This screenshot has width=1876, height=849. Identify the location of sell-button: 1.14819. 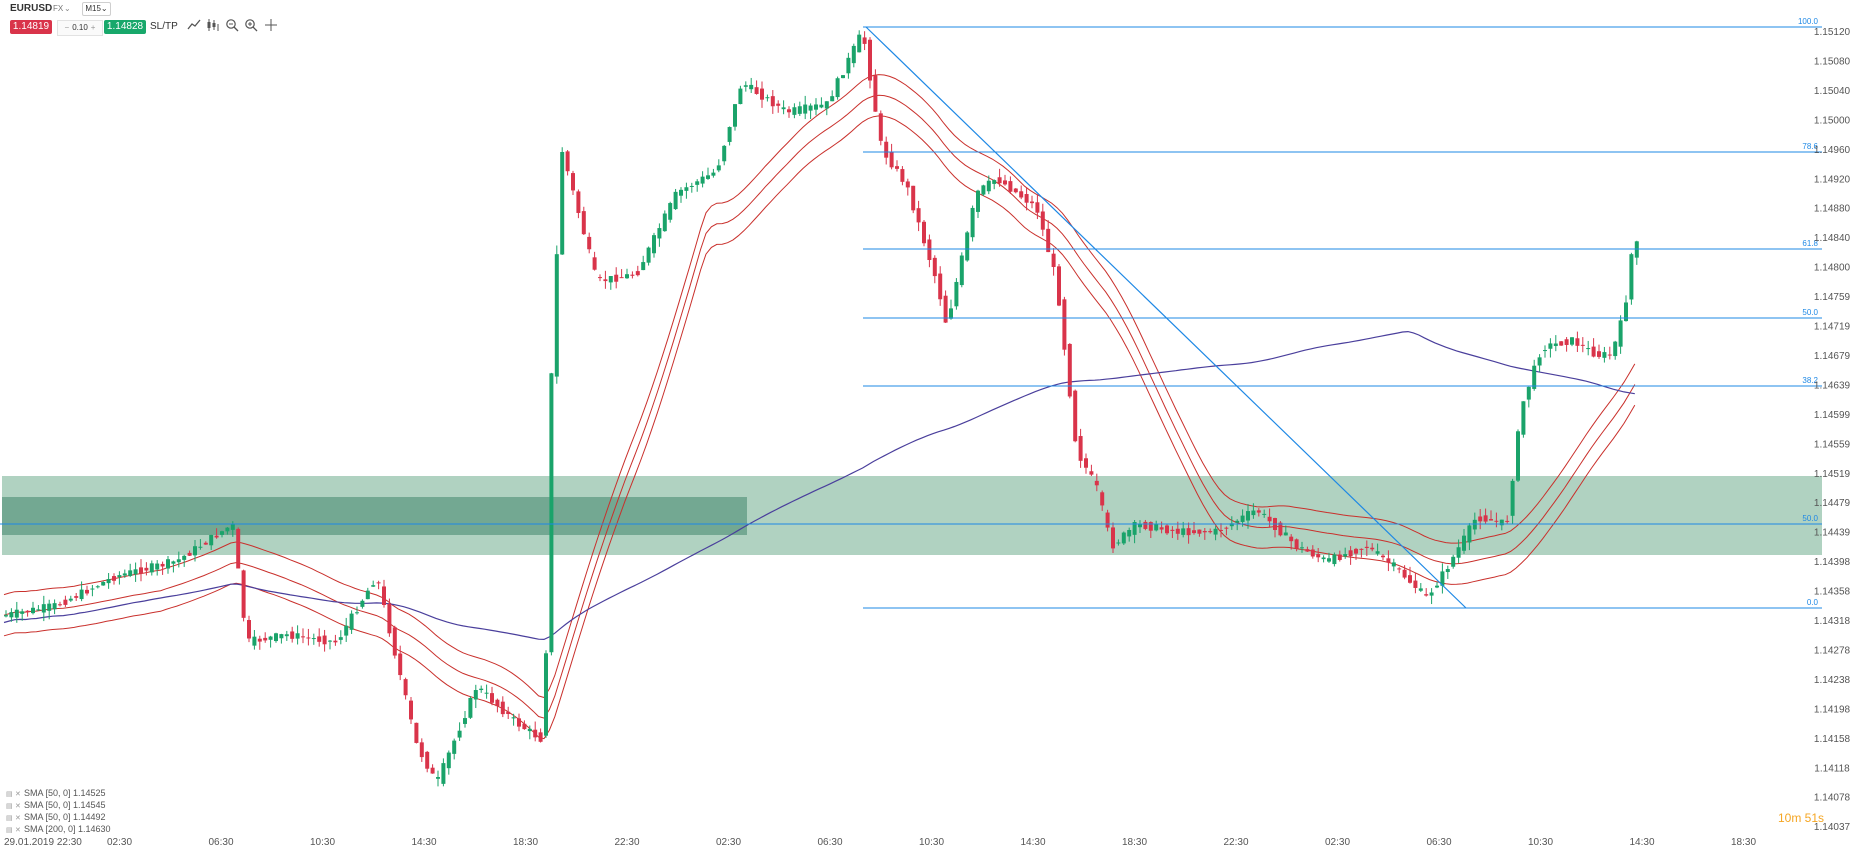
(31, 27).